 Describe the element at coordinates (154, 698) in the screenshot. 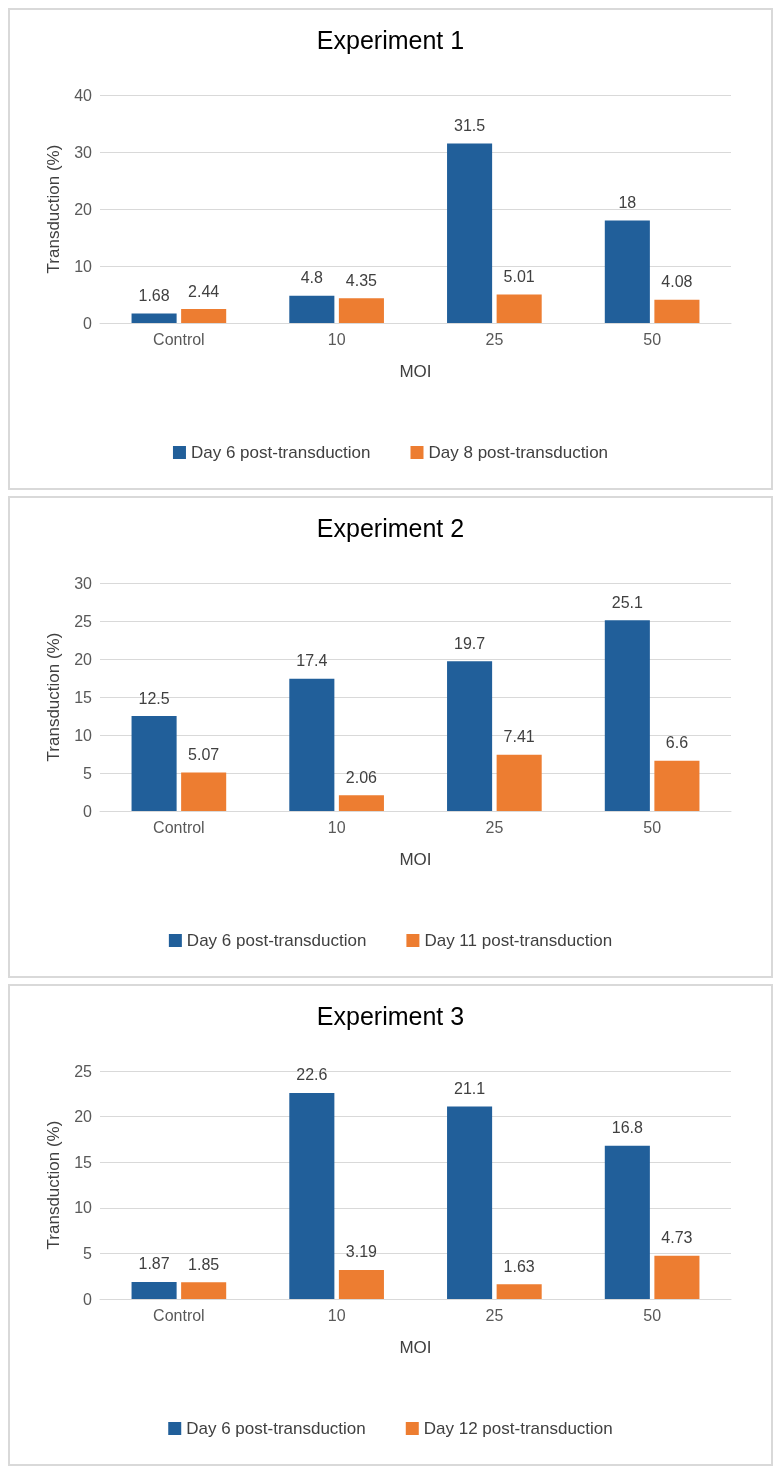

I see `data-label: 12.5` at that location.